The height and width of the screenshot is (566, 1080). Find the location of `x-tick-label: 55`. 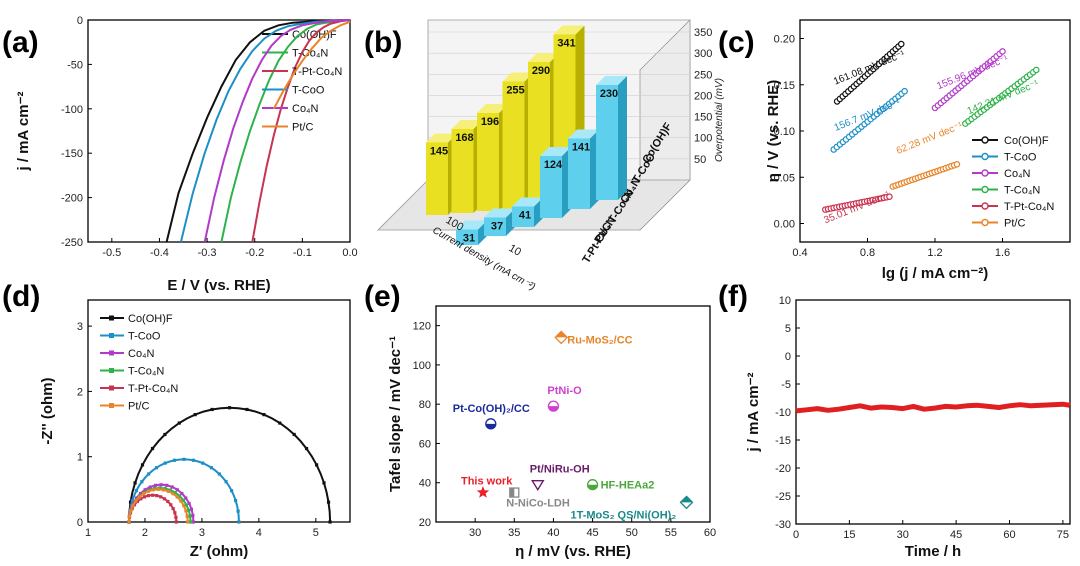

x-tick-label: 55 is located at coordinates (671, 533).